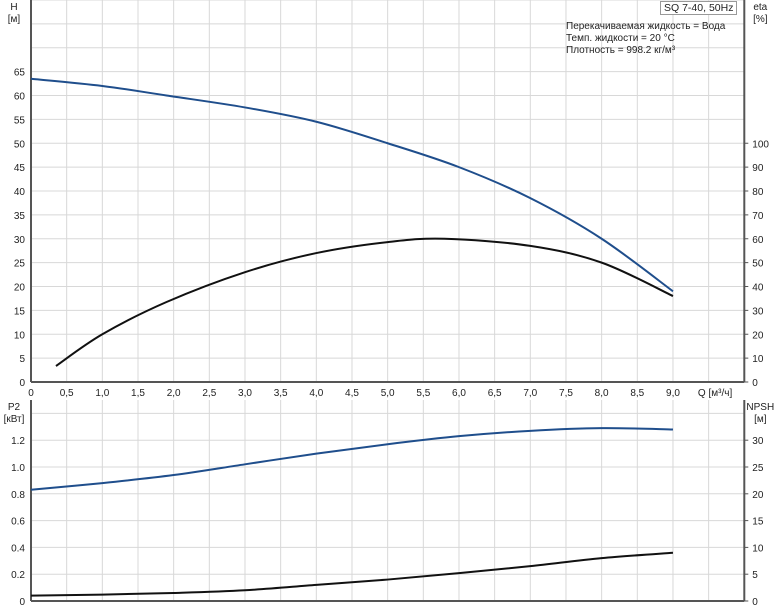 Image resolution: width=774 pixels, height=611 pixels. I want to click on x-tick-label: 5,0, so click(388, 393).